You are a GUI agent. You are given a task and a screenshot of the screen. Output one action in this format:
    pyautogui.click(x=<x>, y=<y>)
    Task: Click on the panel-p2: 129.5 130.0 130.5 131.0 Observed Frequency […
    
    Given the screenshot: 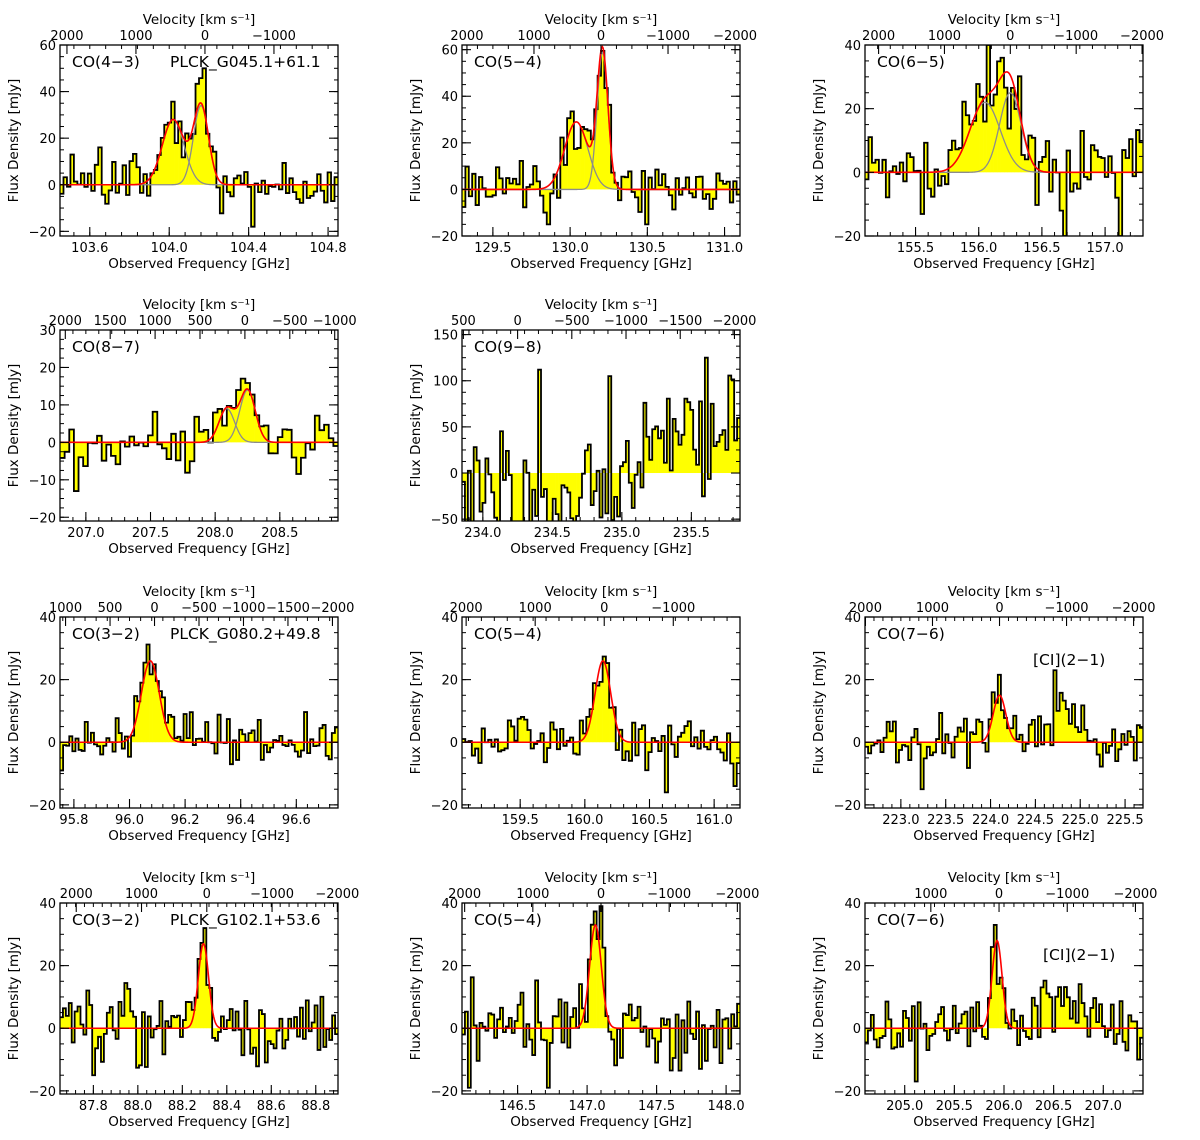 What is the action you would take?
    pyautogui.click(x=582, y=142)
    